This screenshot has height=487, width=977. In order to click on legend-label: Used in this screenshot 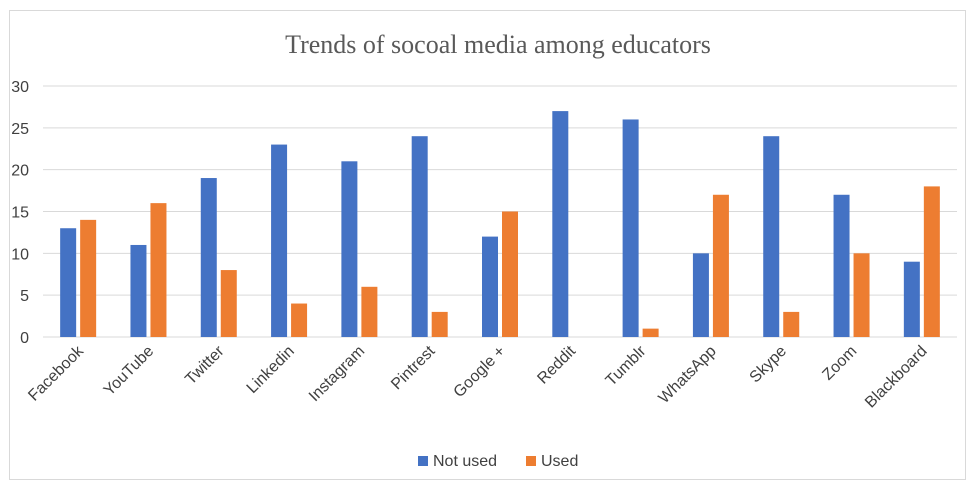, I will do `click(559, 461)`.